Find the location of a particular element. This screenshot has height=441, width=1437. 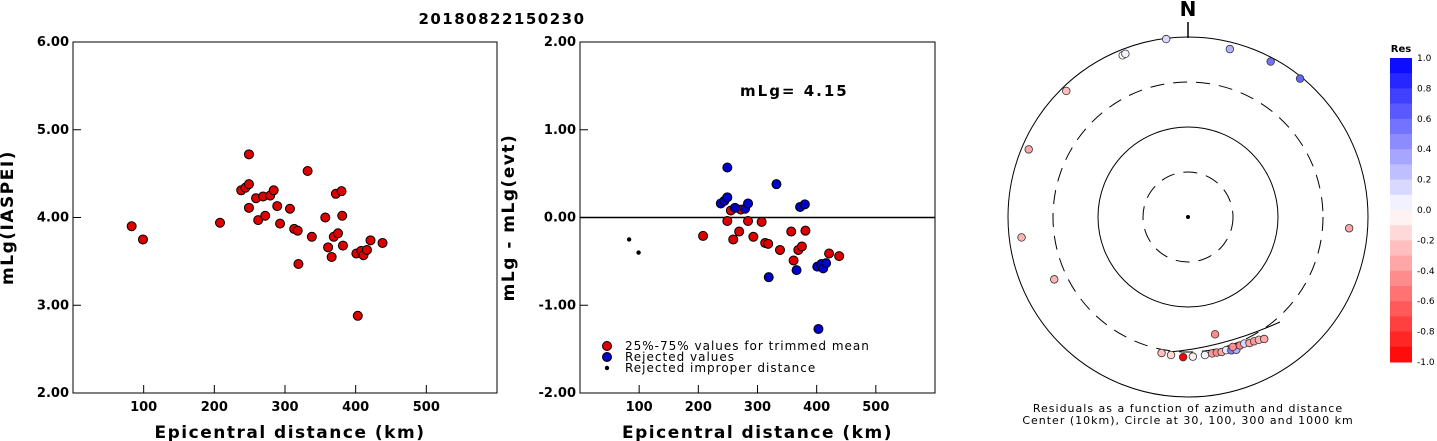

y-tick-label: 3.00 is located at coordinates (53, 305).